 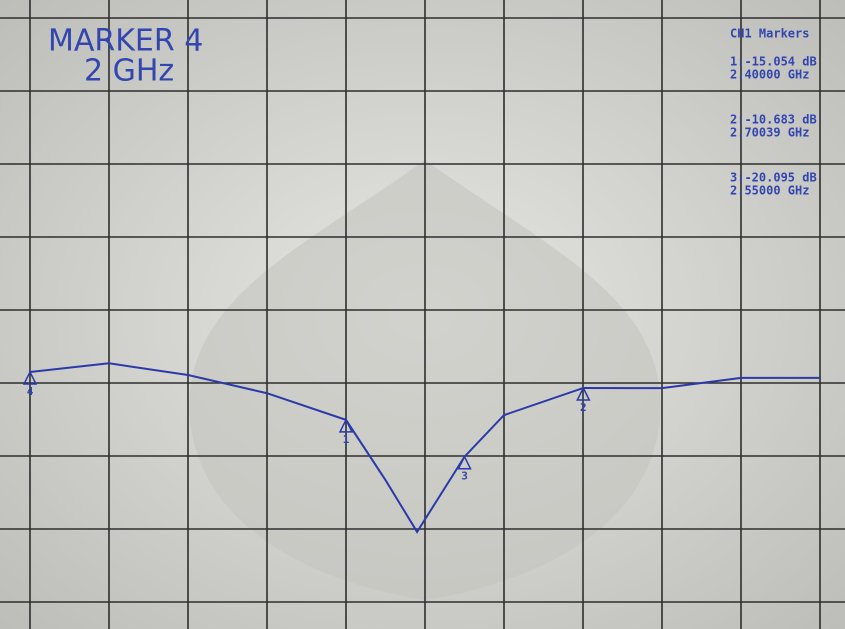 What do you see at coordinates (773, 178) in the screenshot?
I see `marker-readout: 3:-20.095 dB` at bounding box center [773, 178].